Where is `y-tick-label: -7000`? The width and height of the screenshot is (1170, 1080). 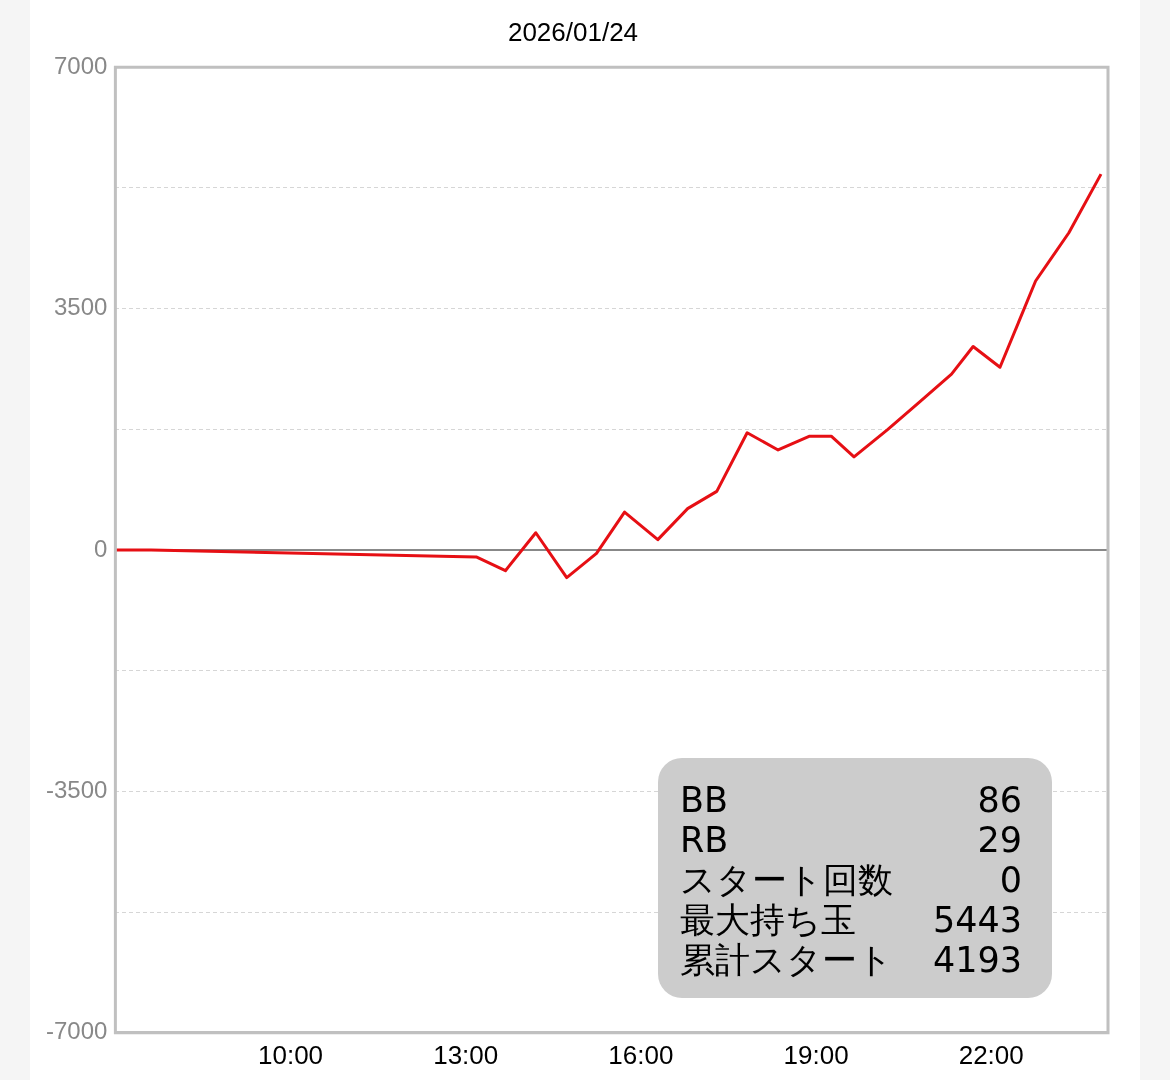 y-tick-label: -7000 is located at coordinates (76, 1031).